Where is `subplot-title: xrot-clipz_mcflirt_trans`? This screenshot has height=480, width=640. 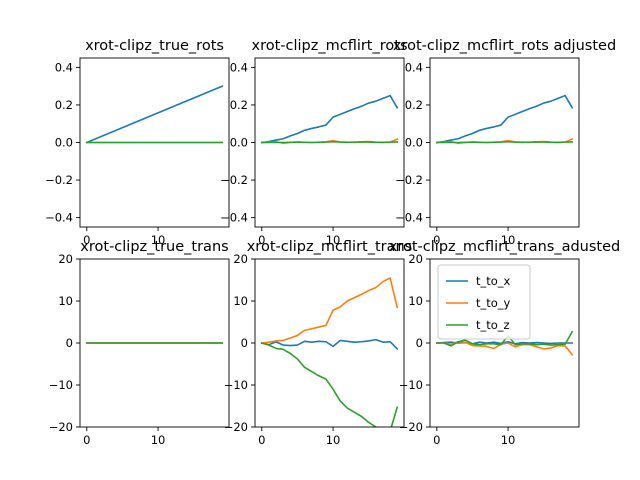 subplot-title: xrot-clipz_mcflirt_trans is located at coordinates (330, 247).